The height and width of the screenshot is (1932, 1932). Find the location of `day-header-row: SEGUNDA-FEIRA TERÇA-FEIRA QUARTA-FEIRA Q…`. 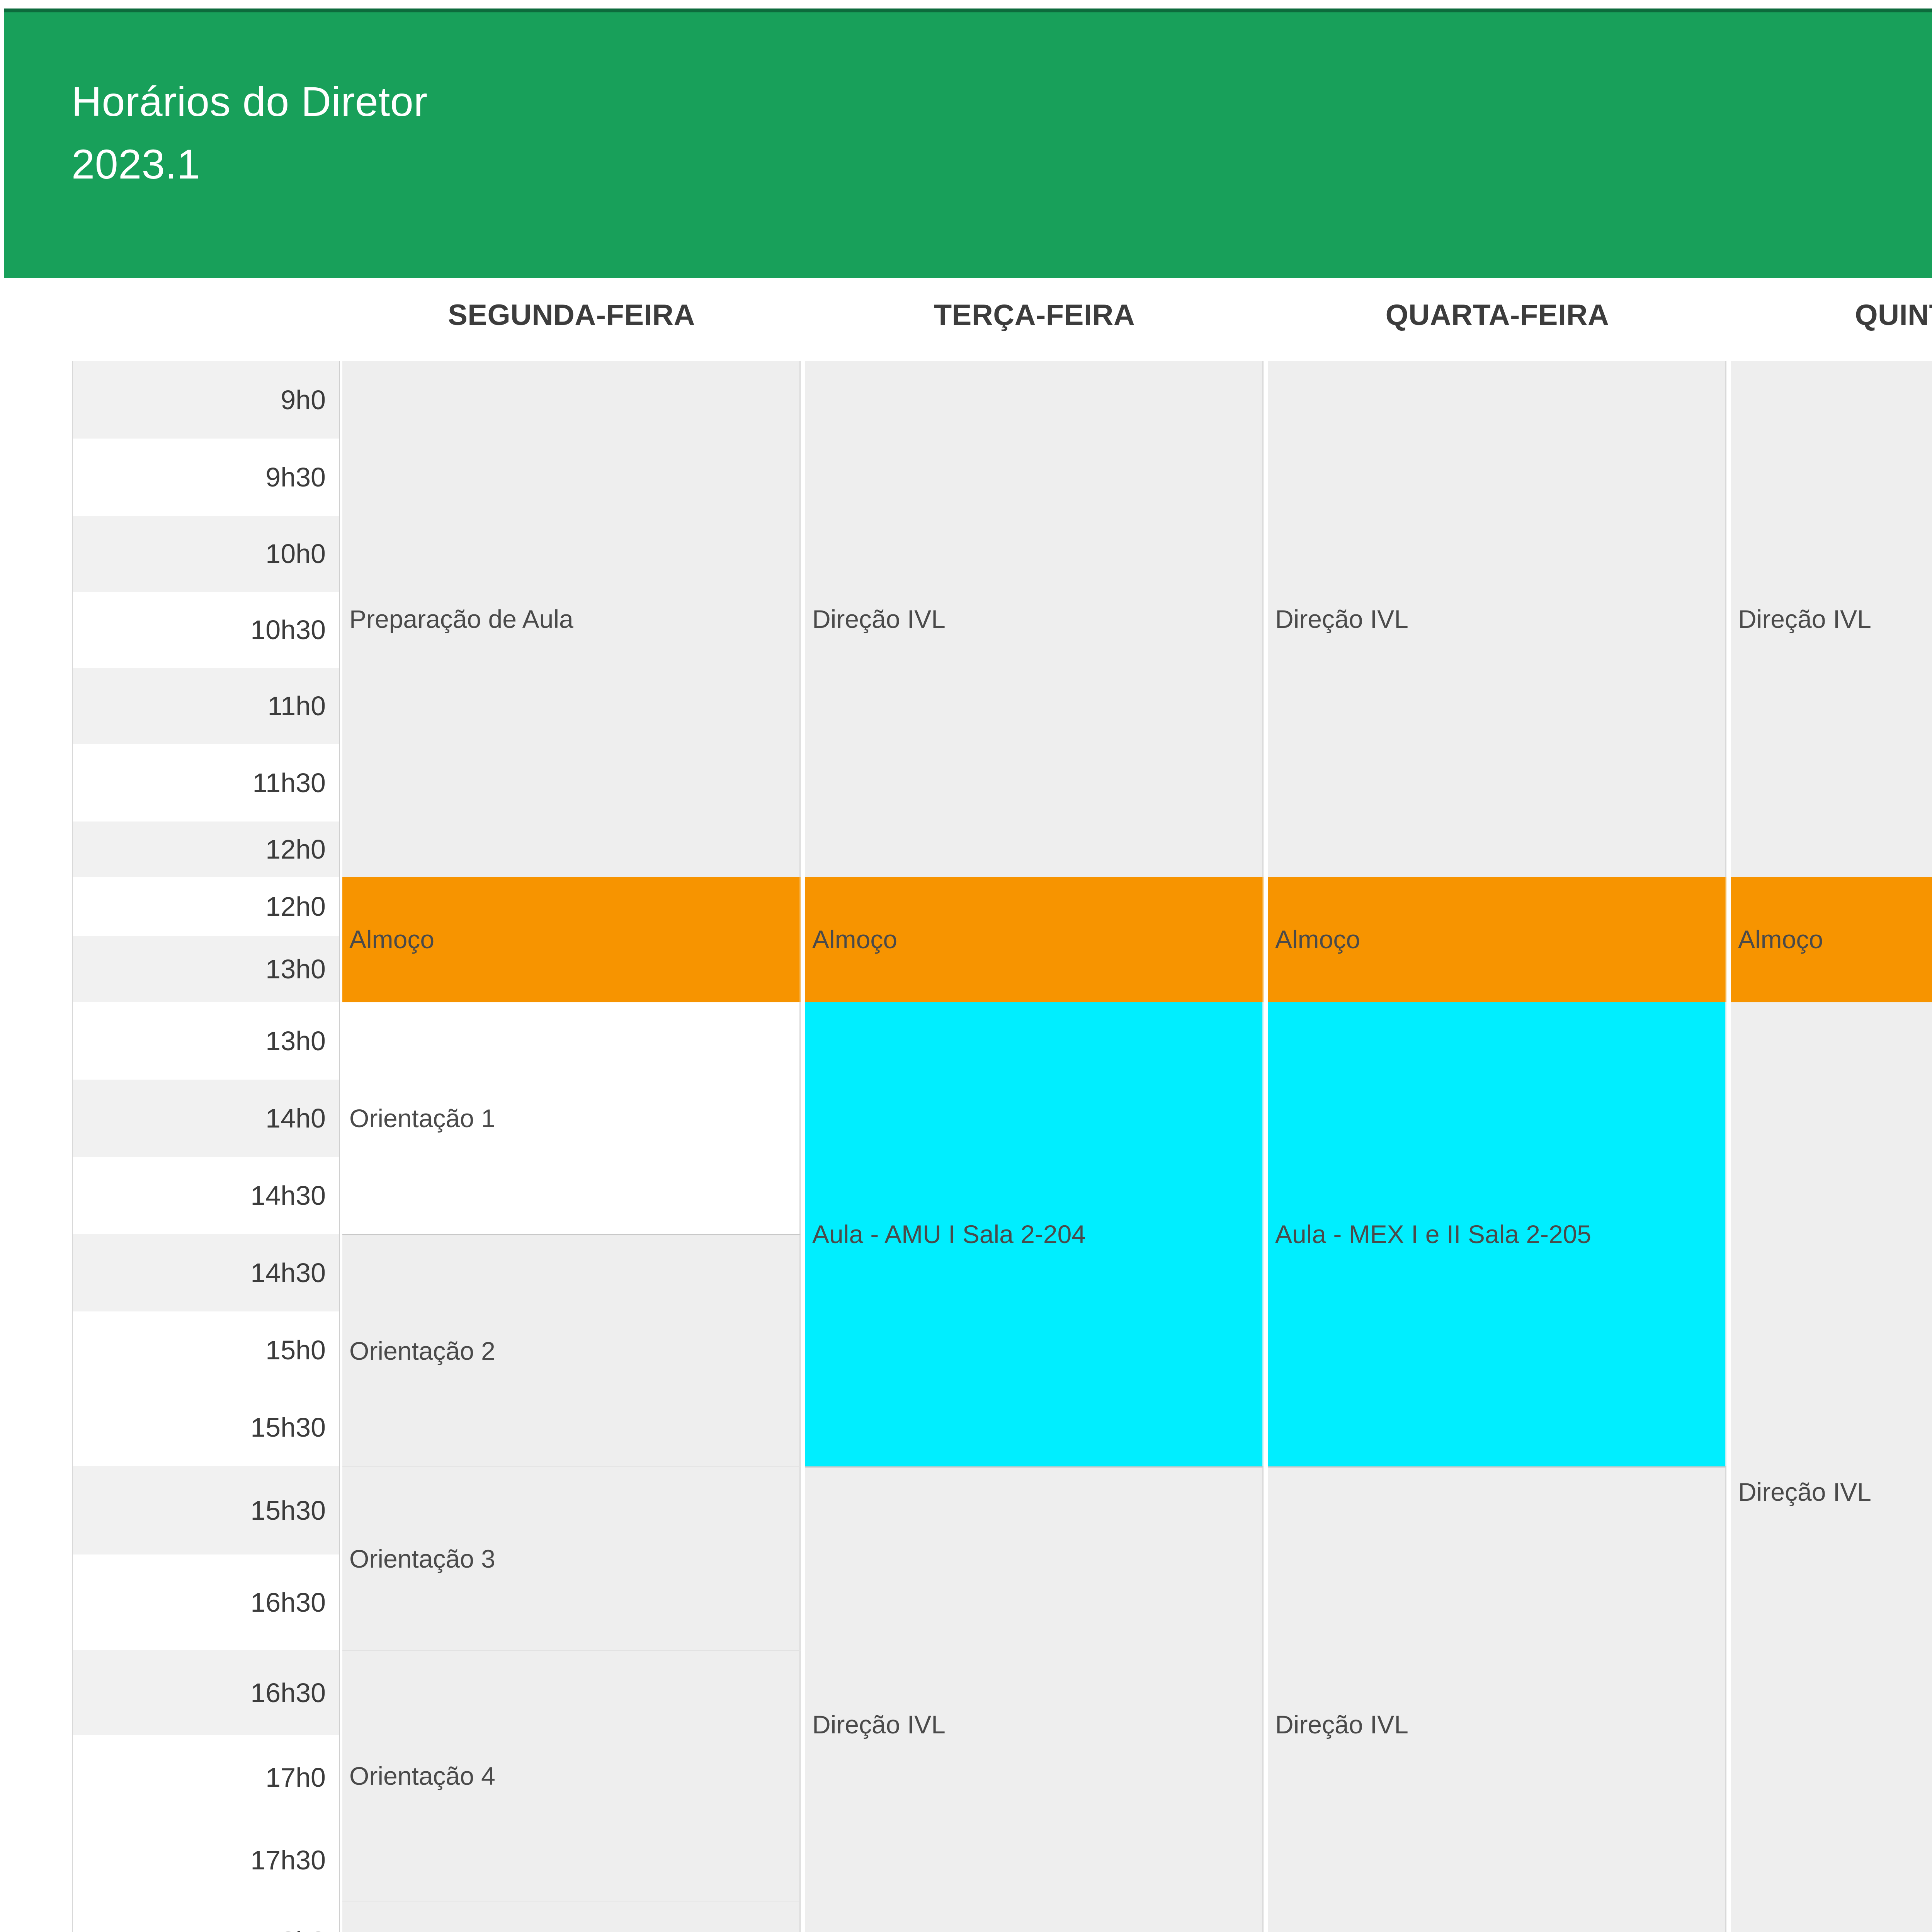

day-header-row: SEGUNDA-FEIRA TERÇA-FEIRA QUARTA-FEIRA Q… is located at coordinates (1136, 315).